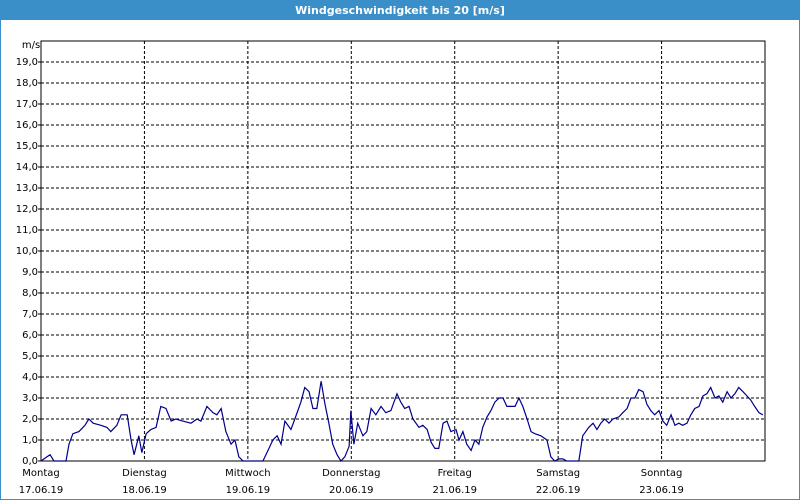 Image resolution: width=800 pixels, height=500 pixels. I want to click on y-tick-label: 7,0, so click(30, 314).